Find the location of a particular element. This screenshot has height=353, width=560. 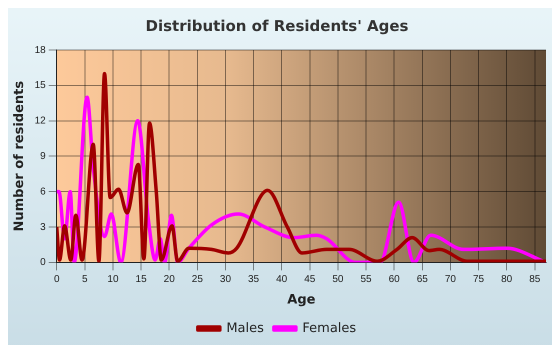

y-tick-label: 6 is located at coordinates (43, 192).